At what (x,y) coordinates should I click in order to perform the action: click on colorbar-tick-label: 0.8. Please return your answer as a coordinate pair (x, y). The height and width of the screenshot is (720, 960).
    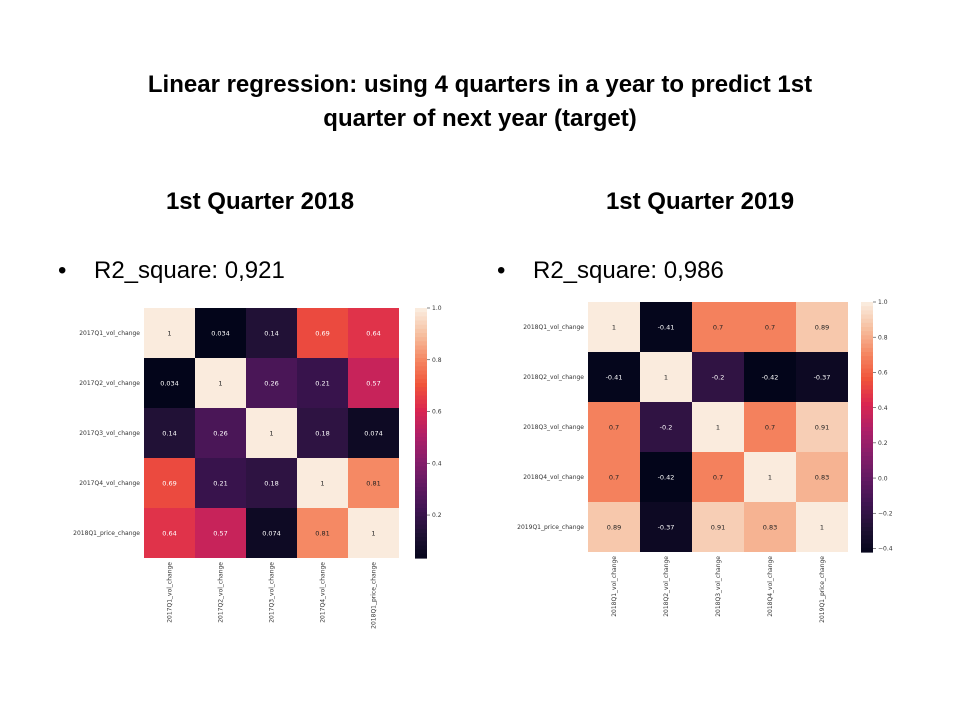
    Looking at the image, I should click on (437, 360).